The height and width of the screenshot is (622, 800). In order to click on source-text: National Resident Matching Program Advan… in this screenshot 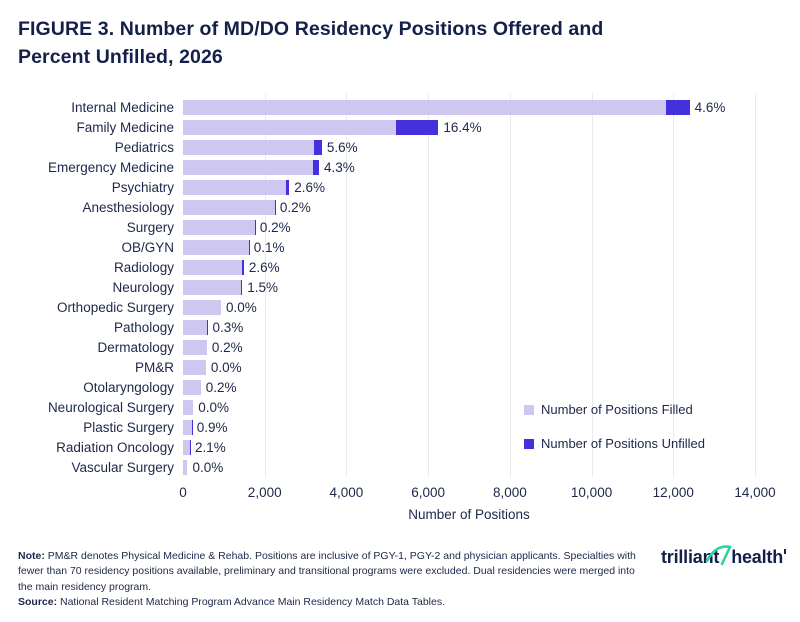, I will do `click(251, 602)`.